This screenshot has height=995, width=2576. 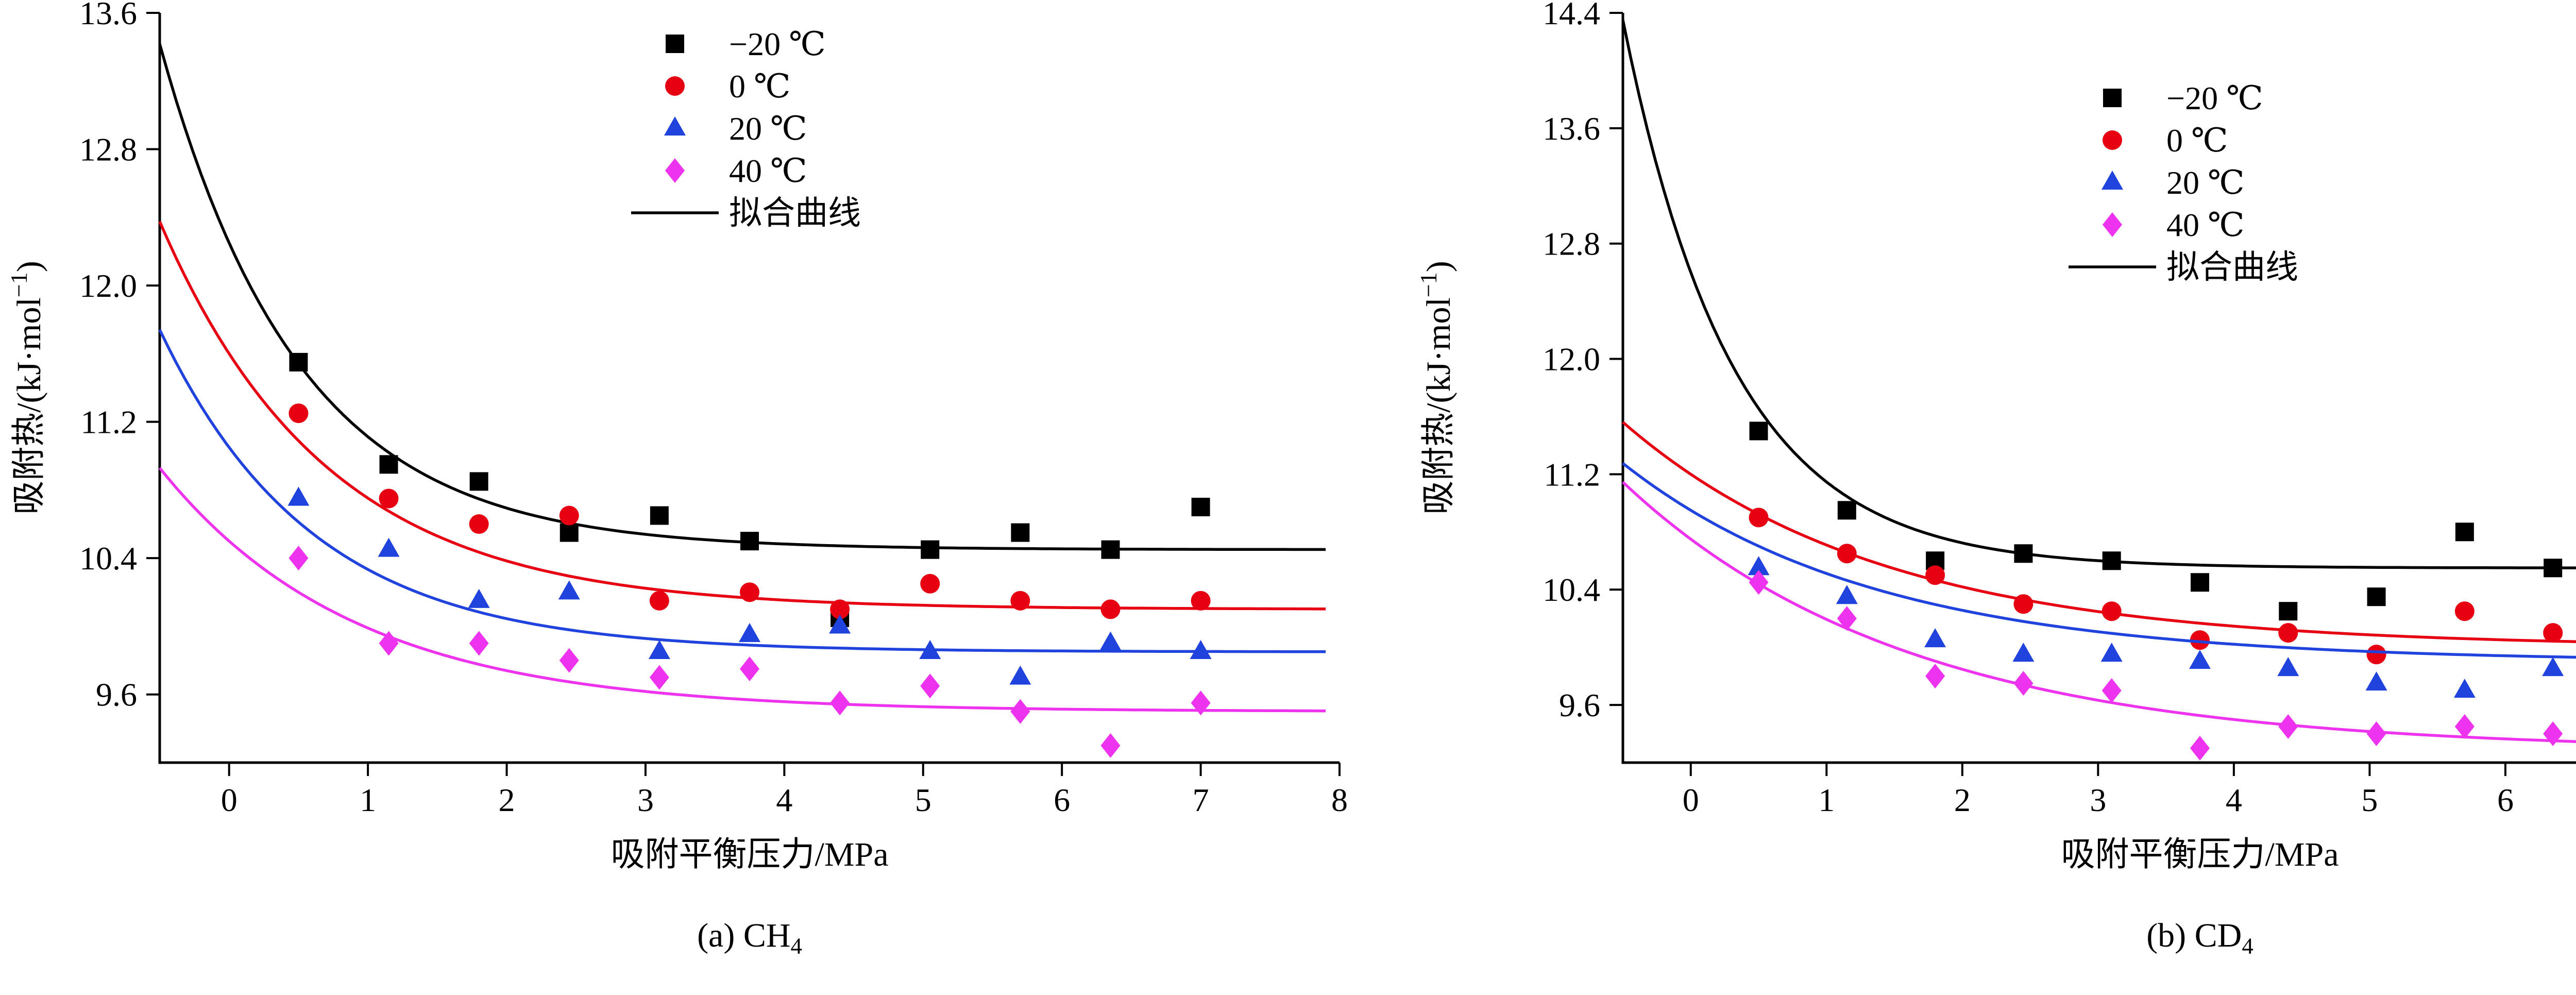 What do you see at coordinates (1571, 15) in the screenshot?
I see `y-tick-label: 14.4` at bounding box center [1571, 15].